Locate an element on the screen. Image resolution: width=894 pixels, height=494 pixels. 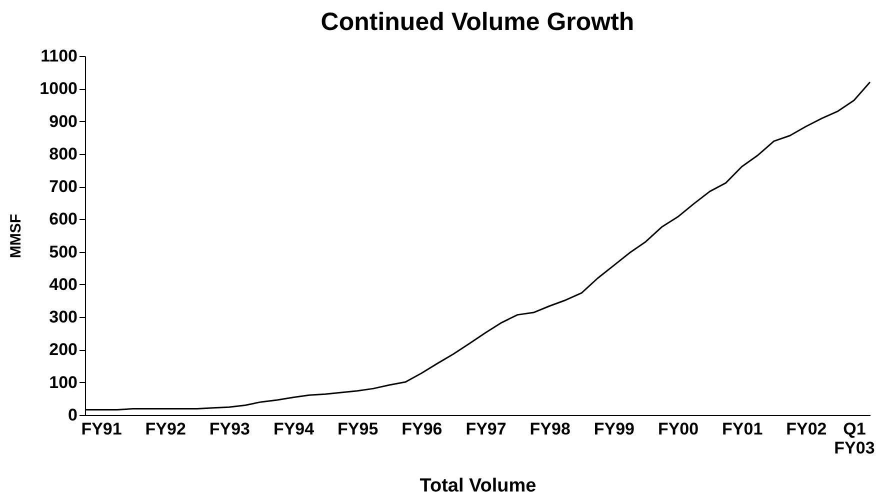
y-tick-label: 400 is located at coordinates (63, 284).